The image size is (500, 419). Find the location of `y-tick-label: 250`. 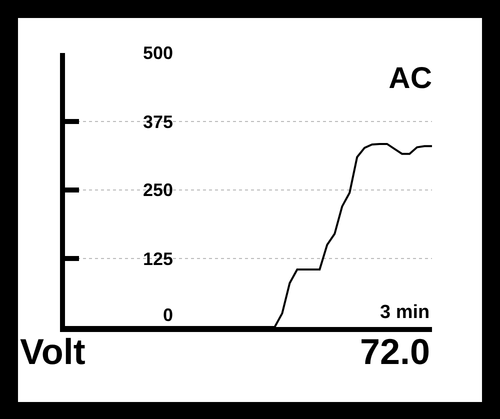

y-tick-label: 250 is located at coordinates (158, 190).